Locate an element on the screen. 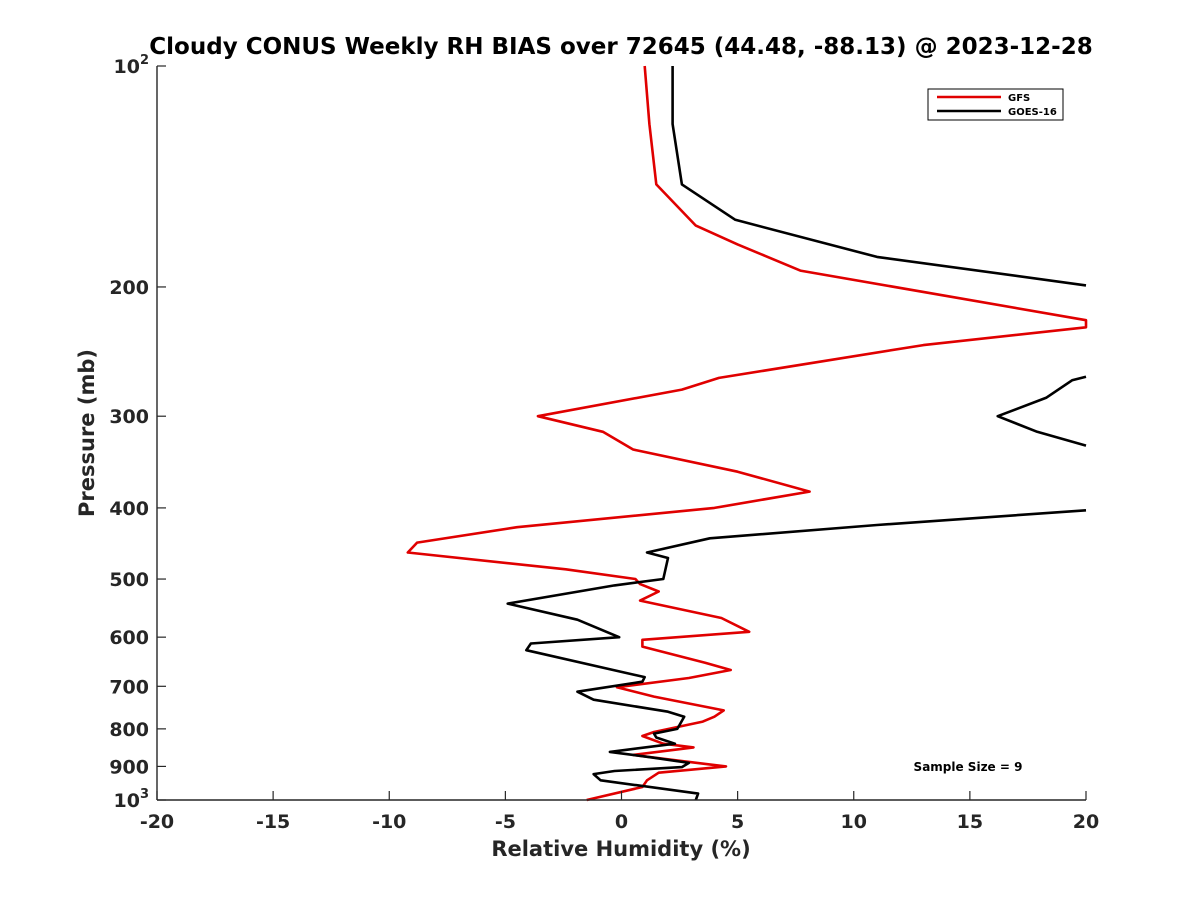  y-tick-label: 300 is located at coordinates (129, 417).